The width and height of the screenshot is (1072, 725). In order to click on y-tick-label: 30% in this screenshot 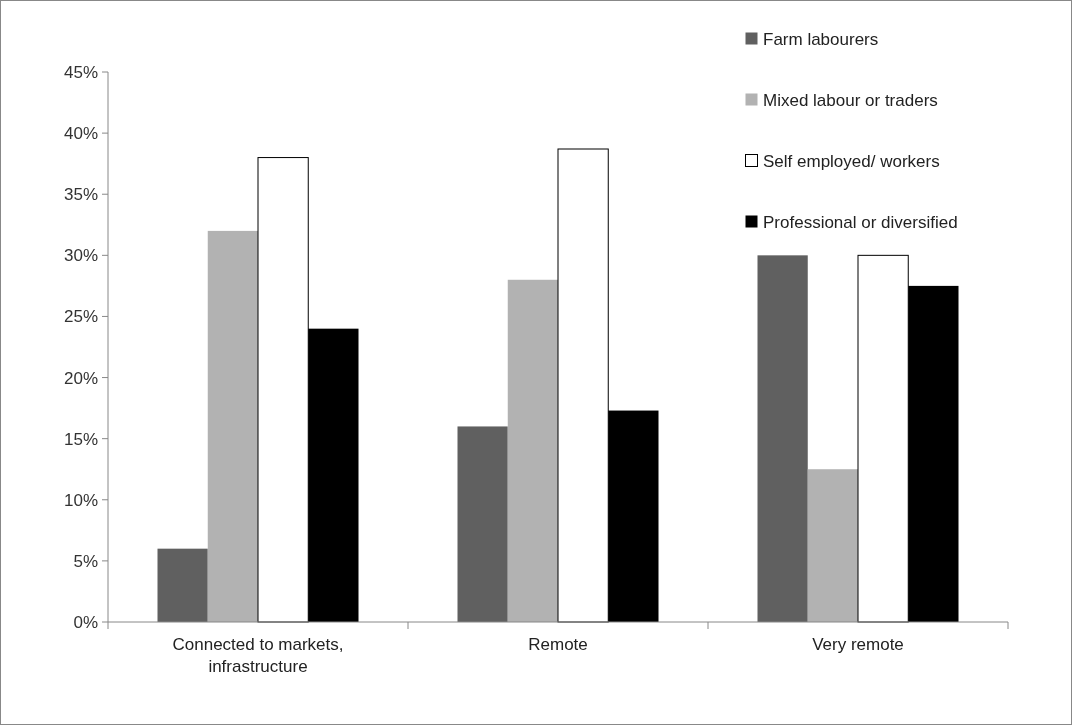, I will do `click(80, 256)`.